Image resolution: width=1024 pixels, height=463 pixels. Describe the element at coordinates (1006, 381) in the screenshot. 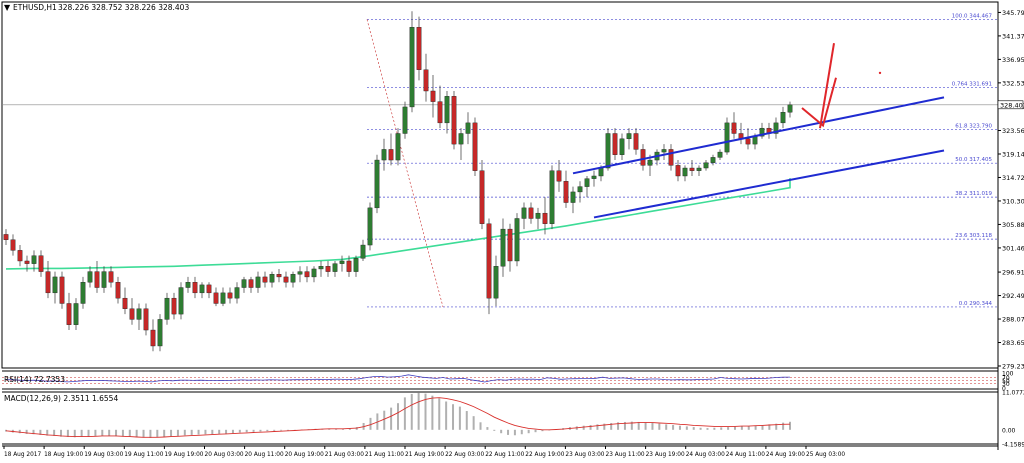

I see `rsi-tick-label: 50` at that location.